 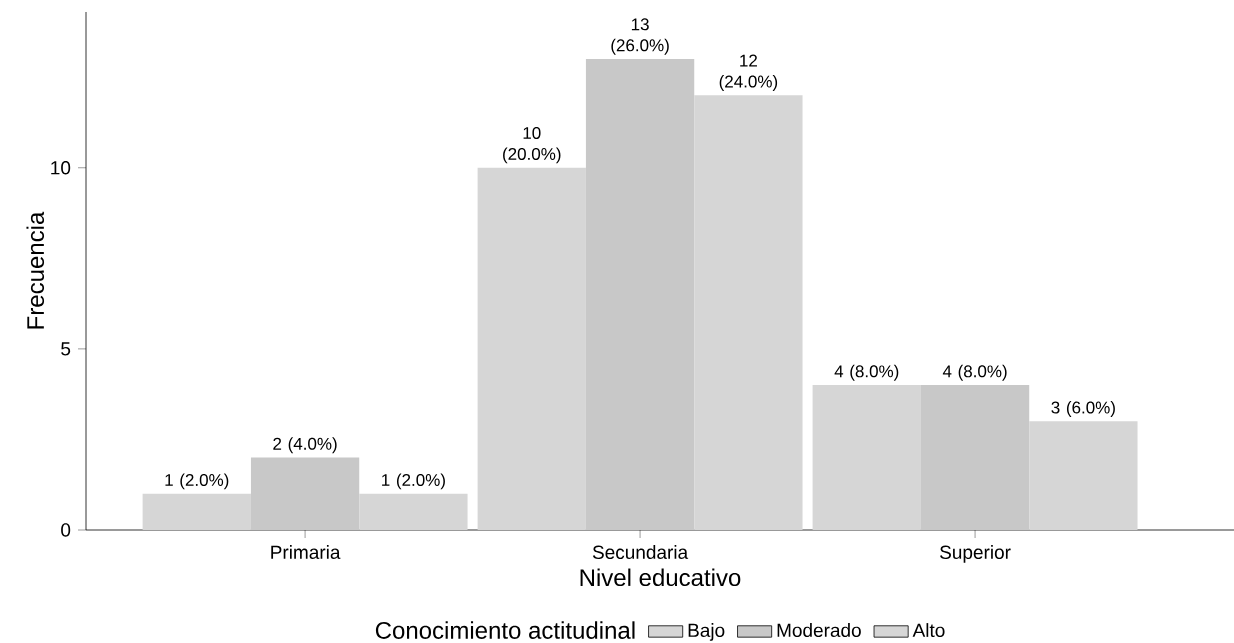 I want to click on data-label: 3 (6.0%), so click(x=1083, y=409).